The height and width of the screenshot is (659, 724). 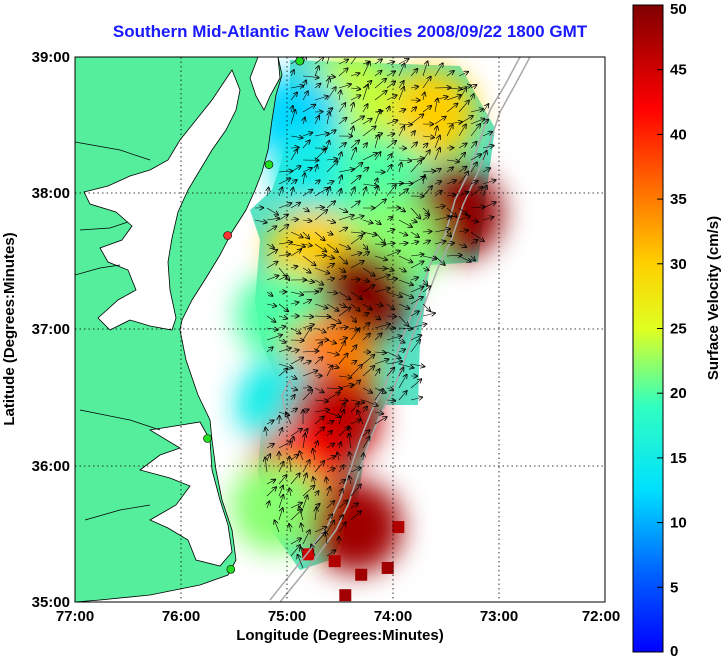 I want to click on x-tick-label: 75:00, so click(x=287, y=616).